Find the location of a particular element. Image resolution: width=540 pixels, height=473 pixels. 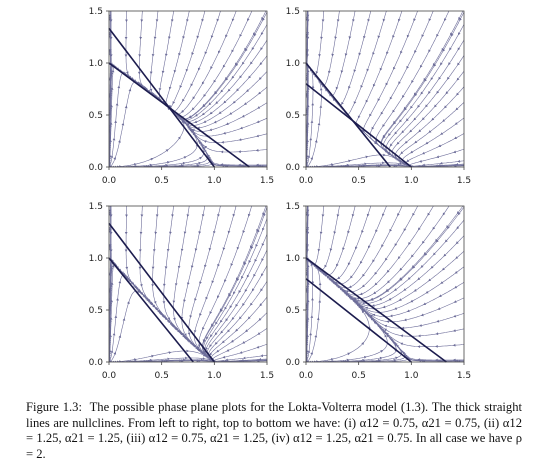

stream-lines is located at coordinates (190, 284).